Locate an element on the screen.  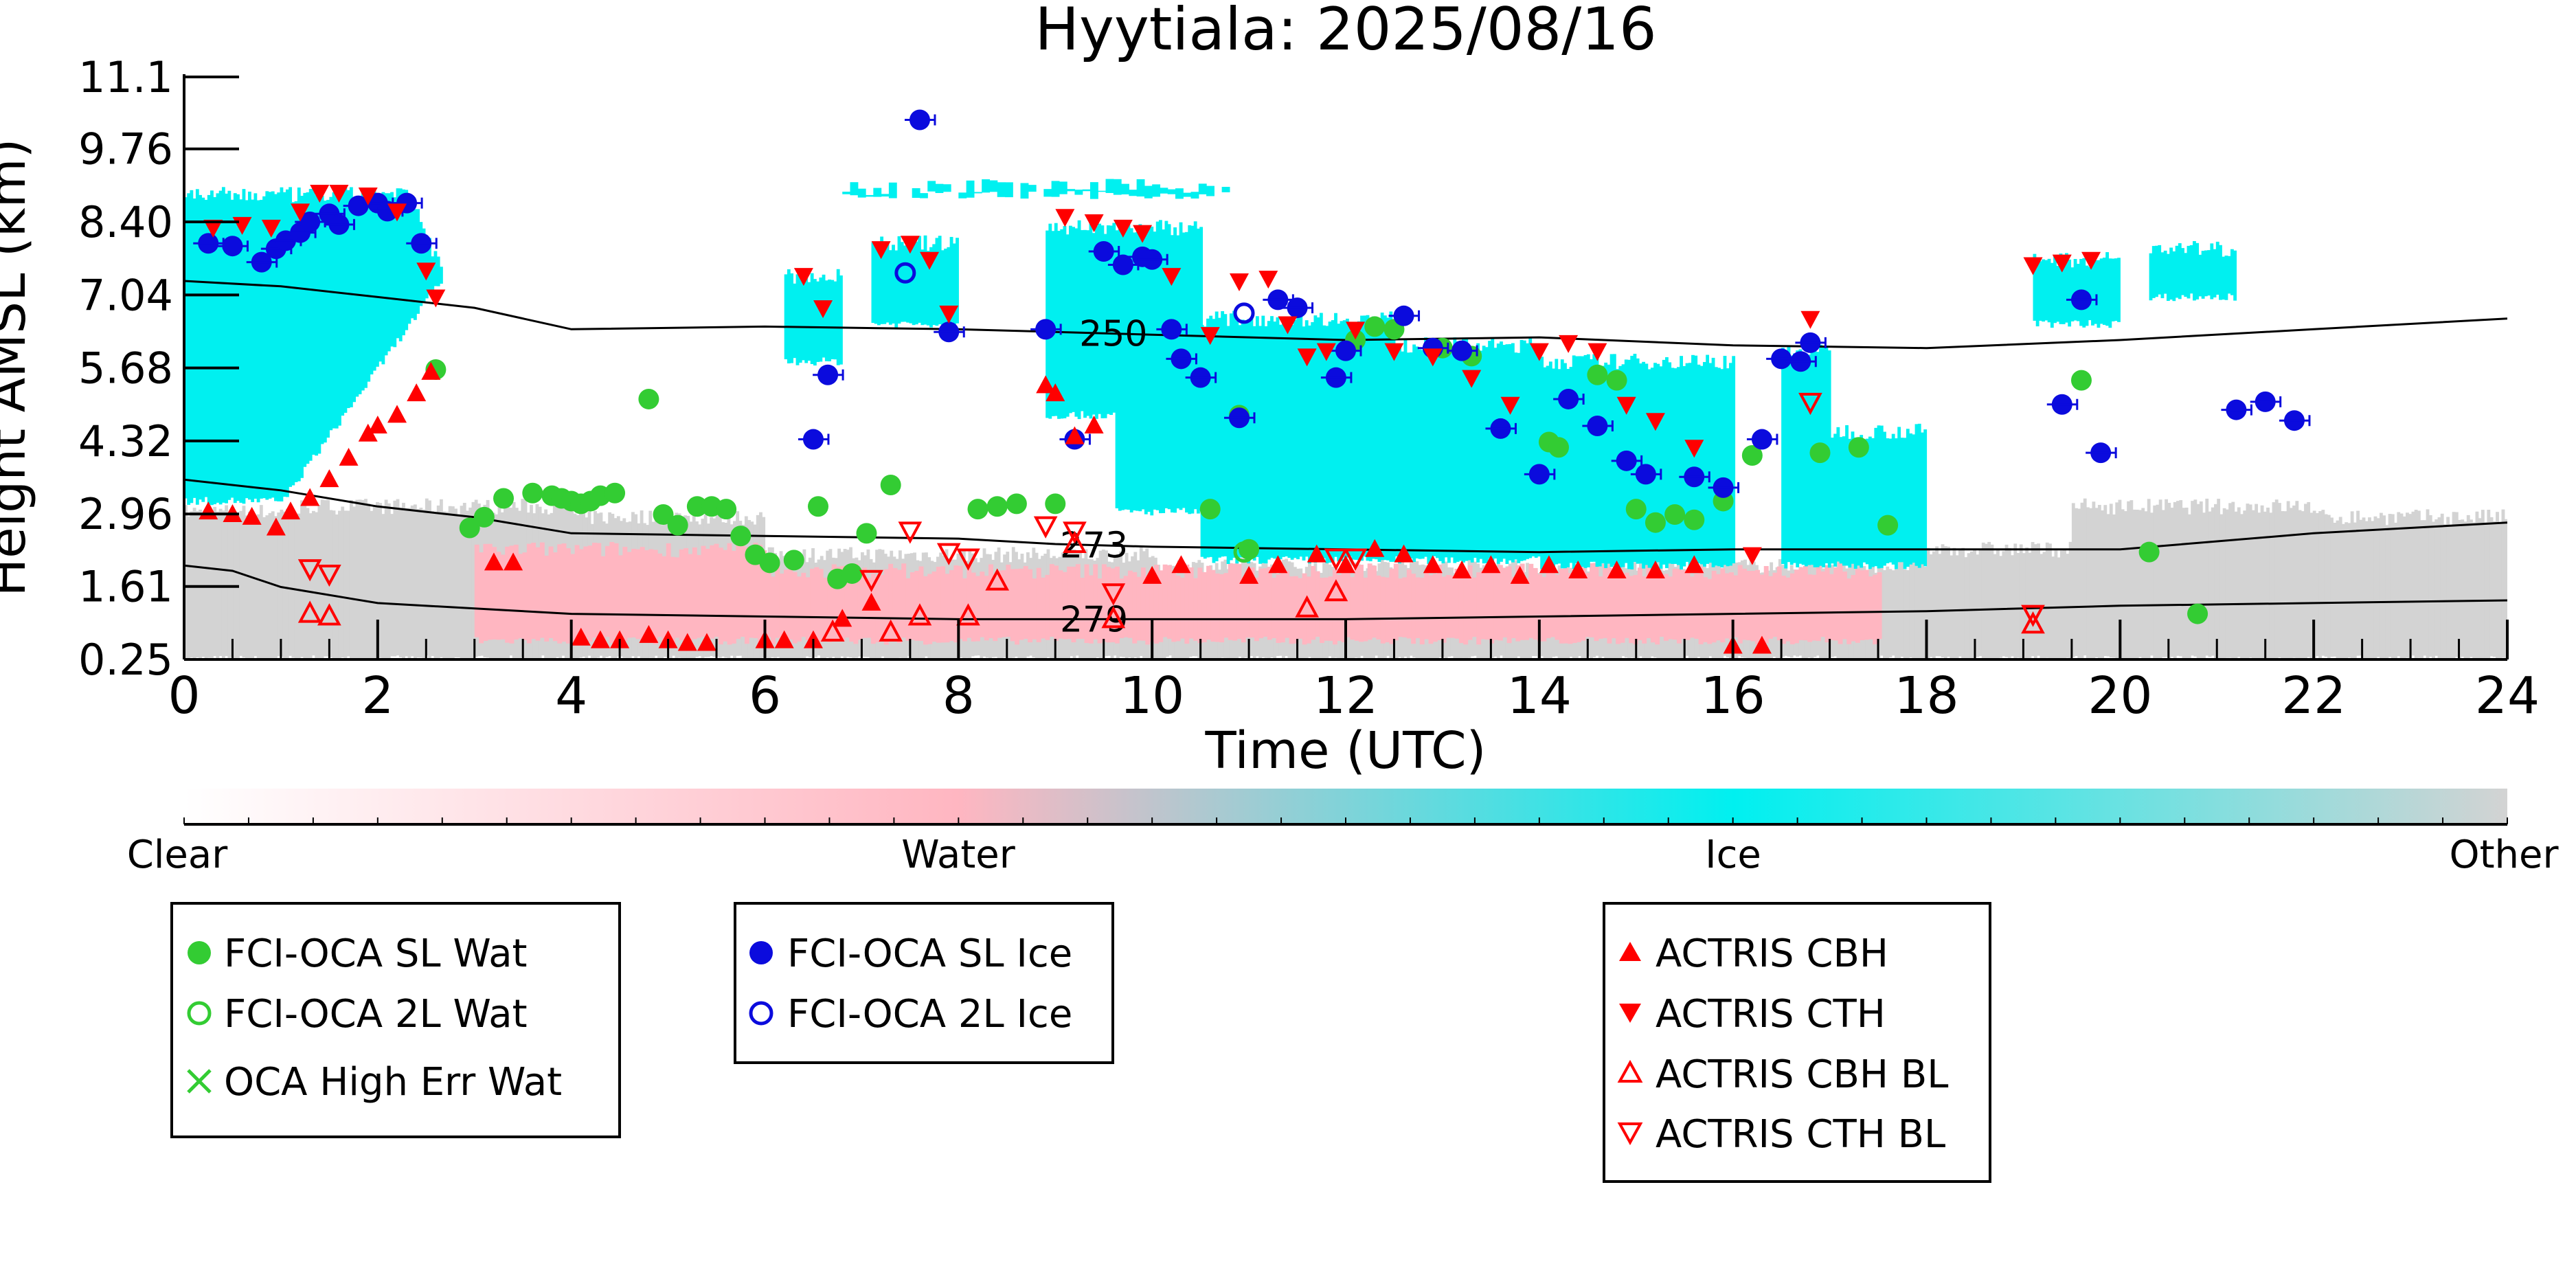
y-axis-ticks: 0.25 1.61 2.96 4.32 5.68 7.04 8.40 9.76 11.1 is located at coordinates (158, 368).